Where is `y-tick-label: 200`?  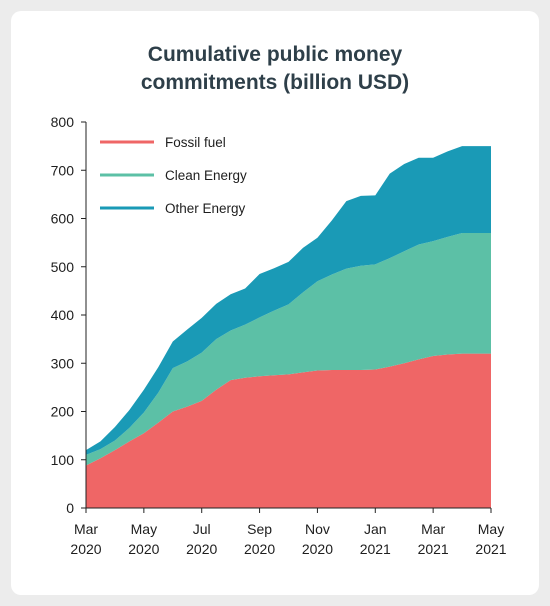 y-tick-label: 200 is located at coordinates (63, 412).